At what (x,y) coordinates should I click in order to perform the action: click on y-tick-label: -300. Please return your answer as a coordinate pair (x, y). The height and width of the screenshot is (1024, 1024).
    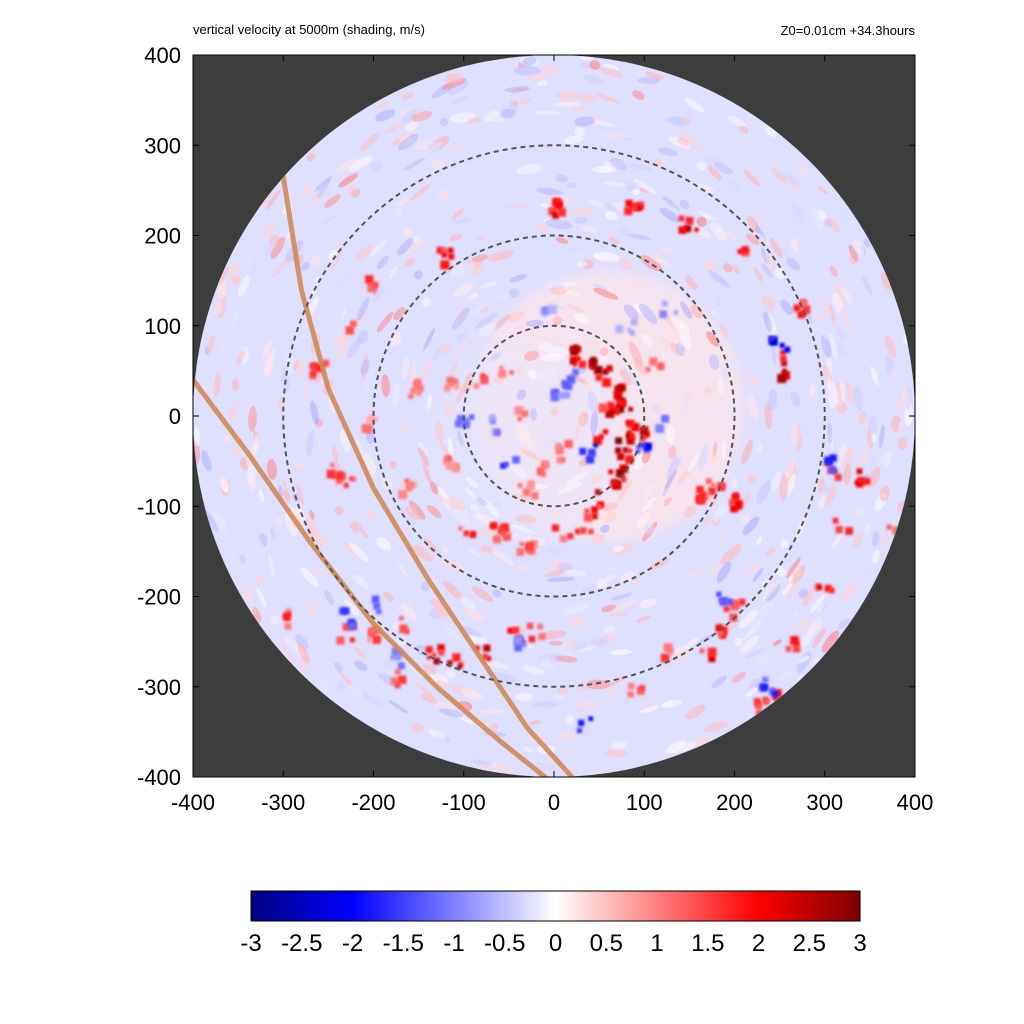
    Looking at the image, I should click on (159, 687).